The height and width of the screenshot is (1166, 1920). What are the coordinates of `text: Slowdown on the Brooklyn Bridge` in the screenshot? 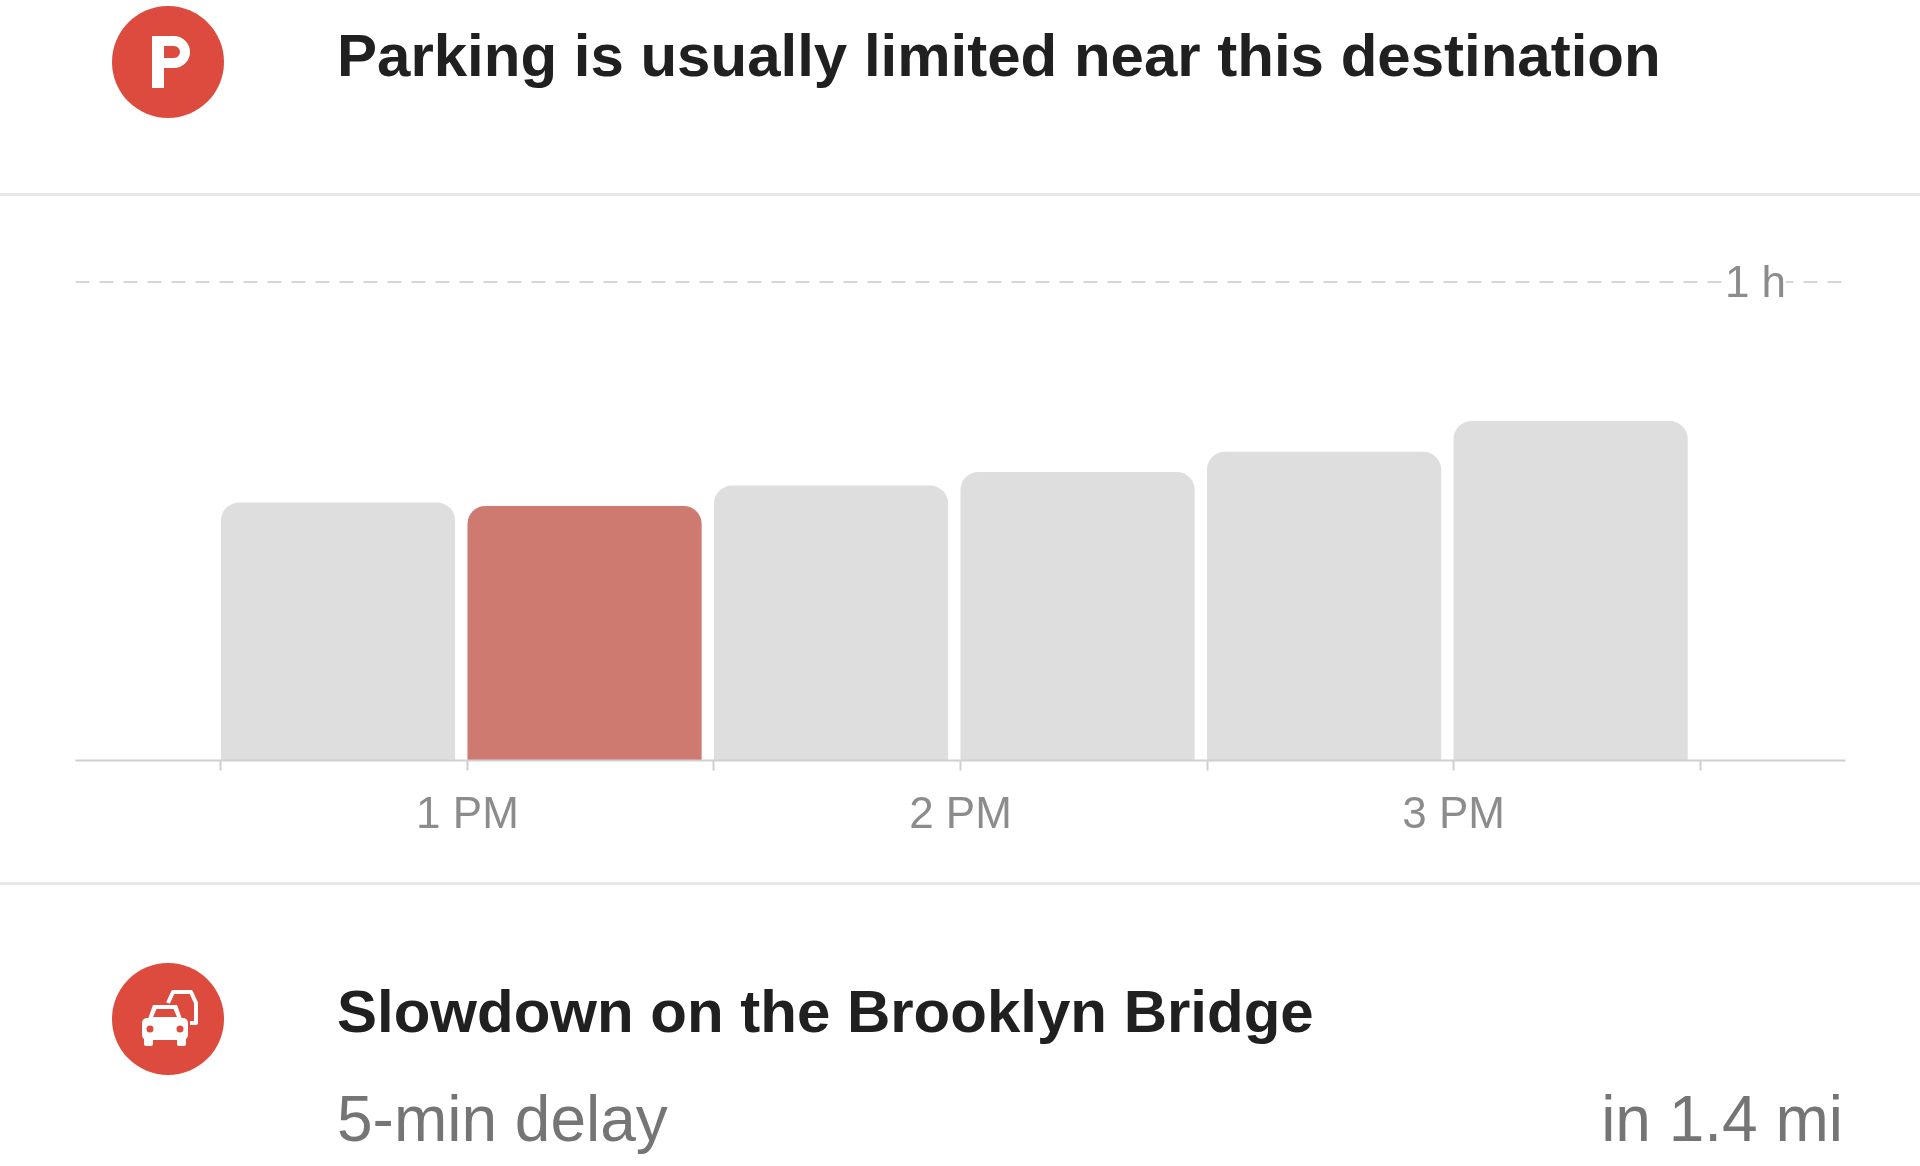 It's located at (825, 1011).